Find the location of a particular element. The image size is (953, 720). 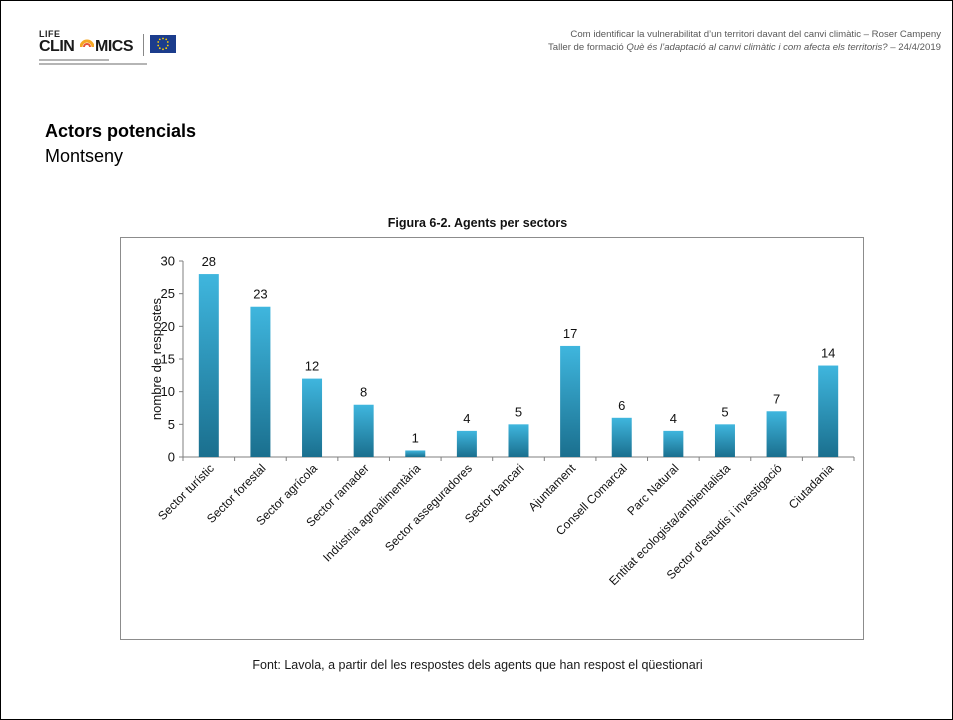

logo-clin-text: CLIN is located at coordinates (57, 46).